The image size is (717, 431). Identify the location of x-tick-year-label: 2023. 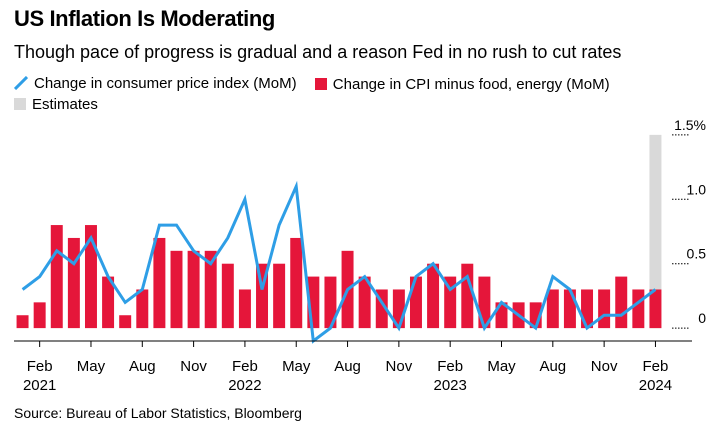
(449, 385).